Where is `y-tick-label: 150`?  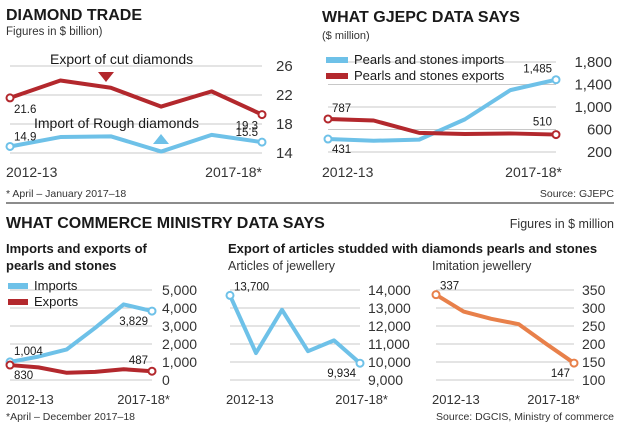 y-tick-label: 150 is located at coordinates (594, 362).